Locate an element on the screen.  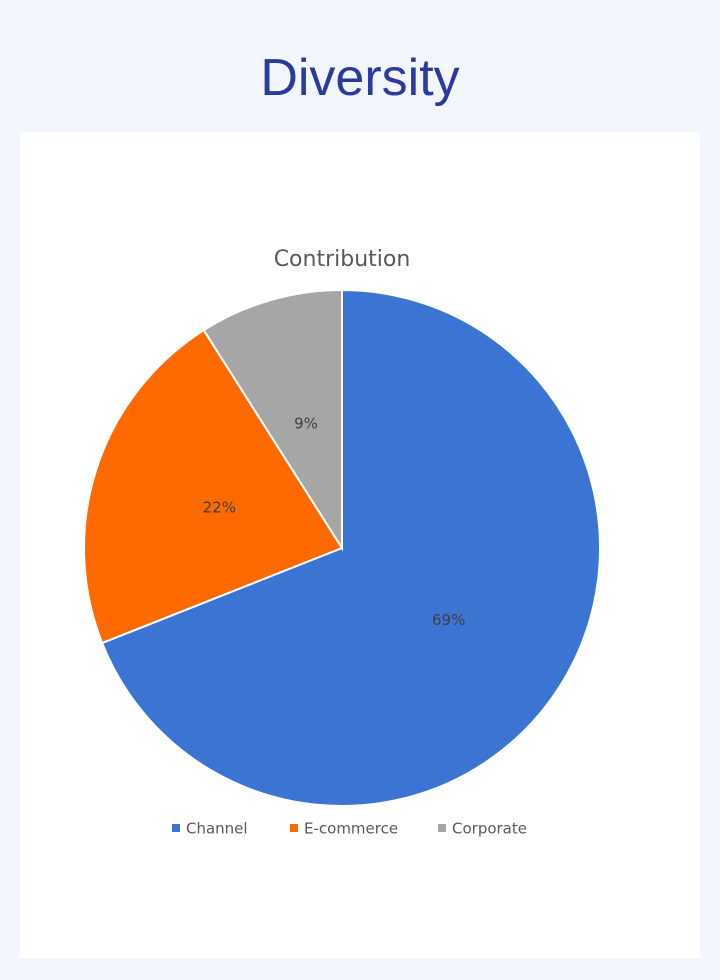
legend-label: Channel is located at coordinates (217, 829).